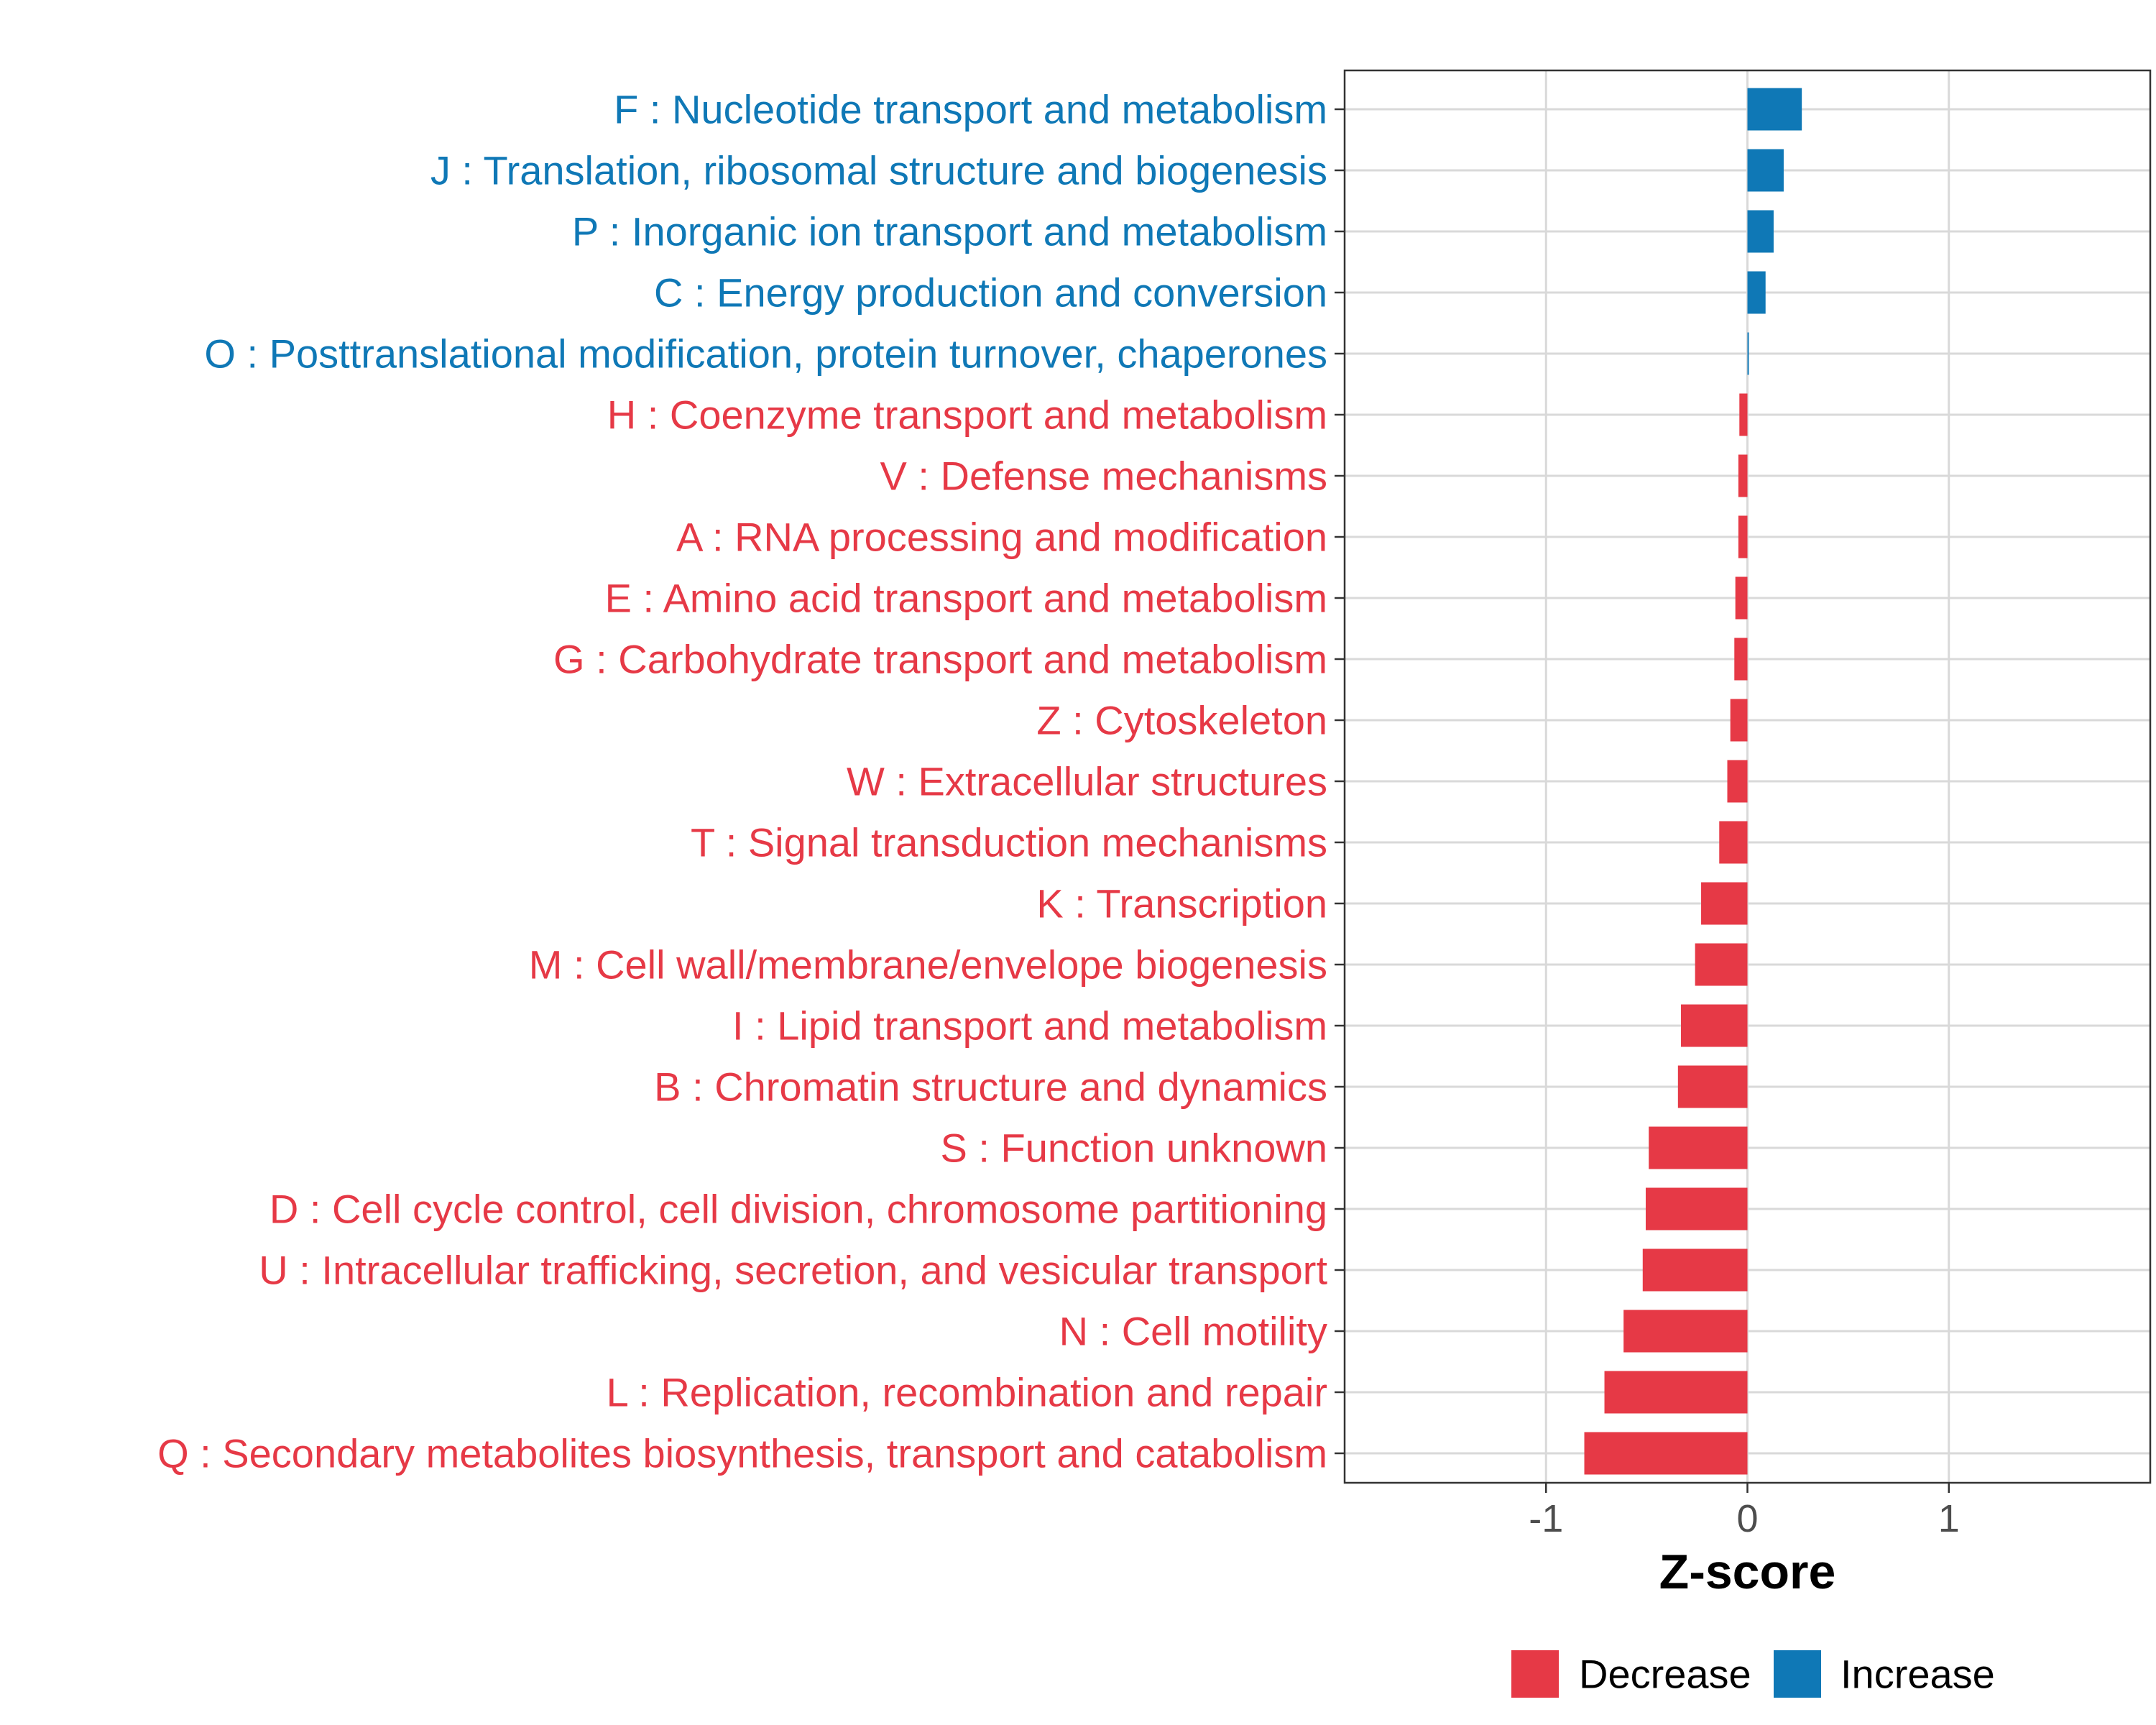 This screenshot has width=2156, height=1725. I want to click on x-axis-ticks: -1 0 1, so click(1745, 1511).